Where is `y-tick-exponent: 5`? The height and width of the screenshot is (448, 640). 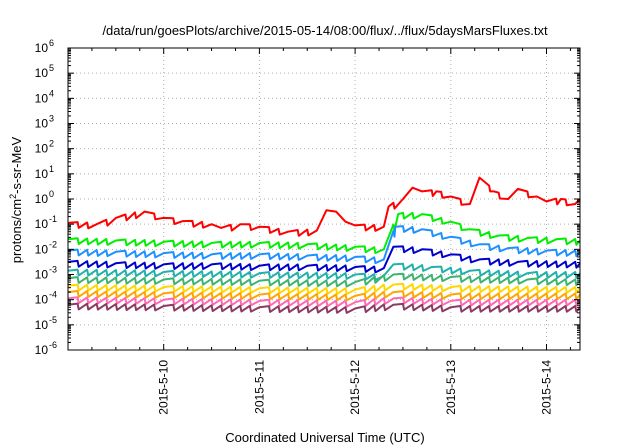 y-tick-exponent: 5 is located at coordinates (51, 68).